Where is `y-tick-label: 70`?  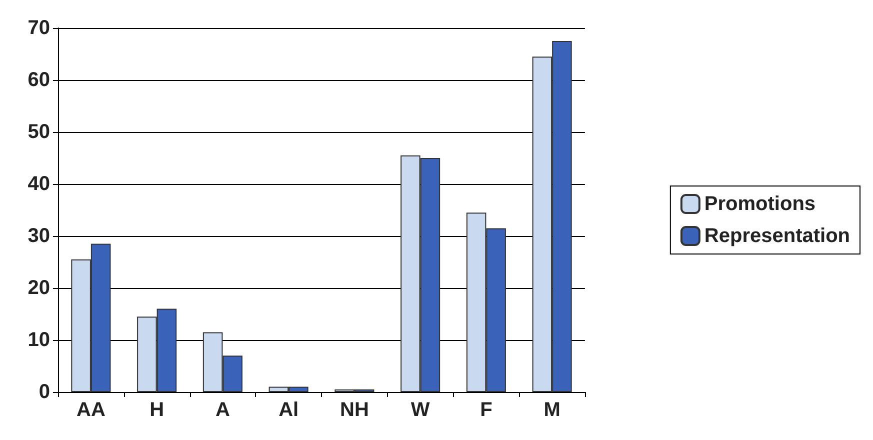
y-tick-label: 70 is located at coordinates (39, 28).